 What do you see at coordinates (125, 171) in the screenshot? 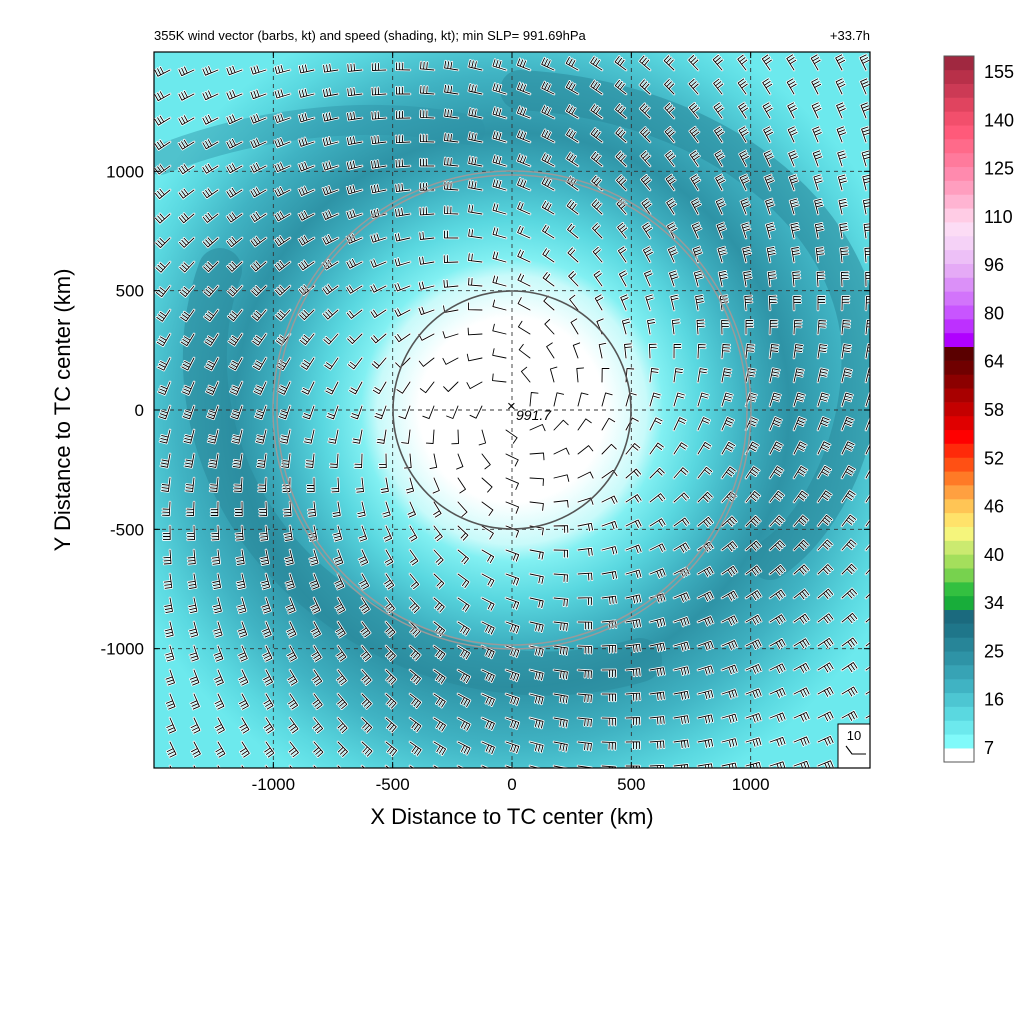
I see `y-tick-label: 1000` at bounding box center [125, 171].